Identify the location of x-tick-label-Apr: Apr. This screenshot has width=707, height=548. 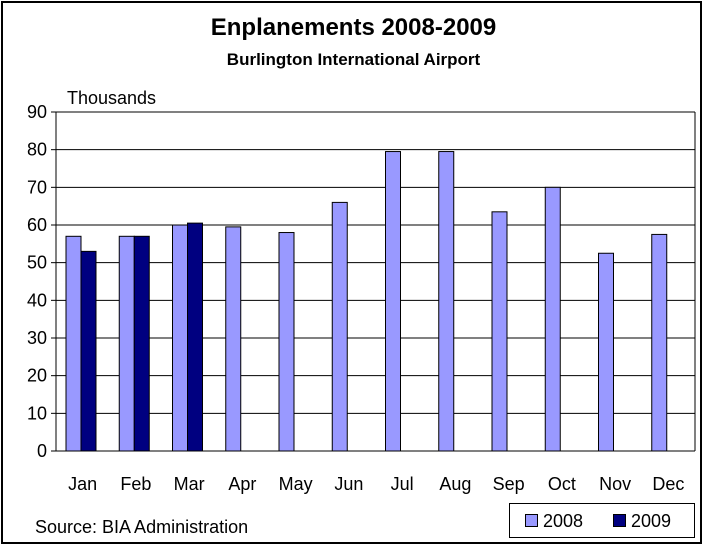
(242, 484).